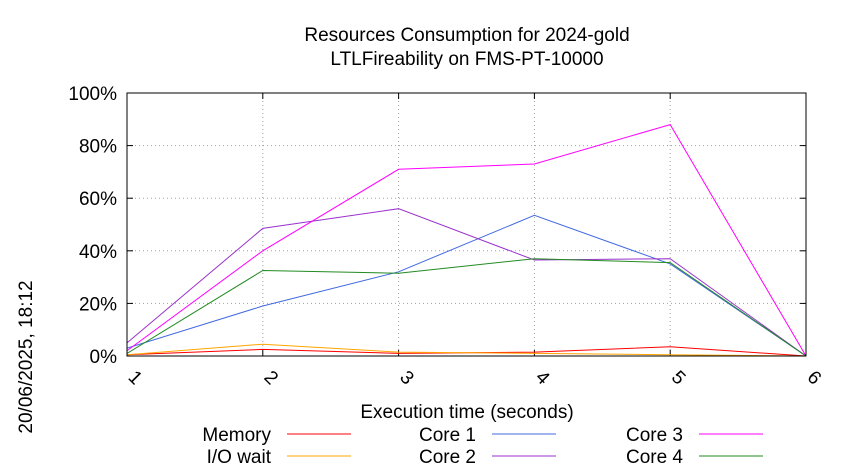 This screenshot has width=850, height=475. What do you see at coordinates (104, 357) in the screenshot?
I see `y-tick-label: 0%` at bounding box center [104, 357].